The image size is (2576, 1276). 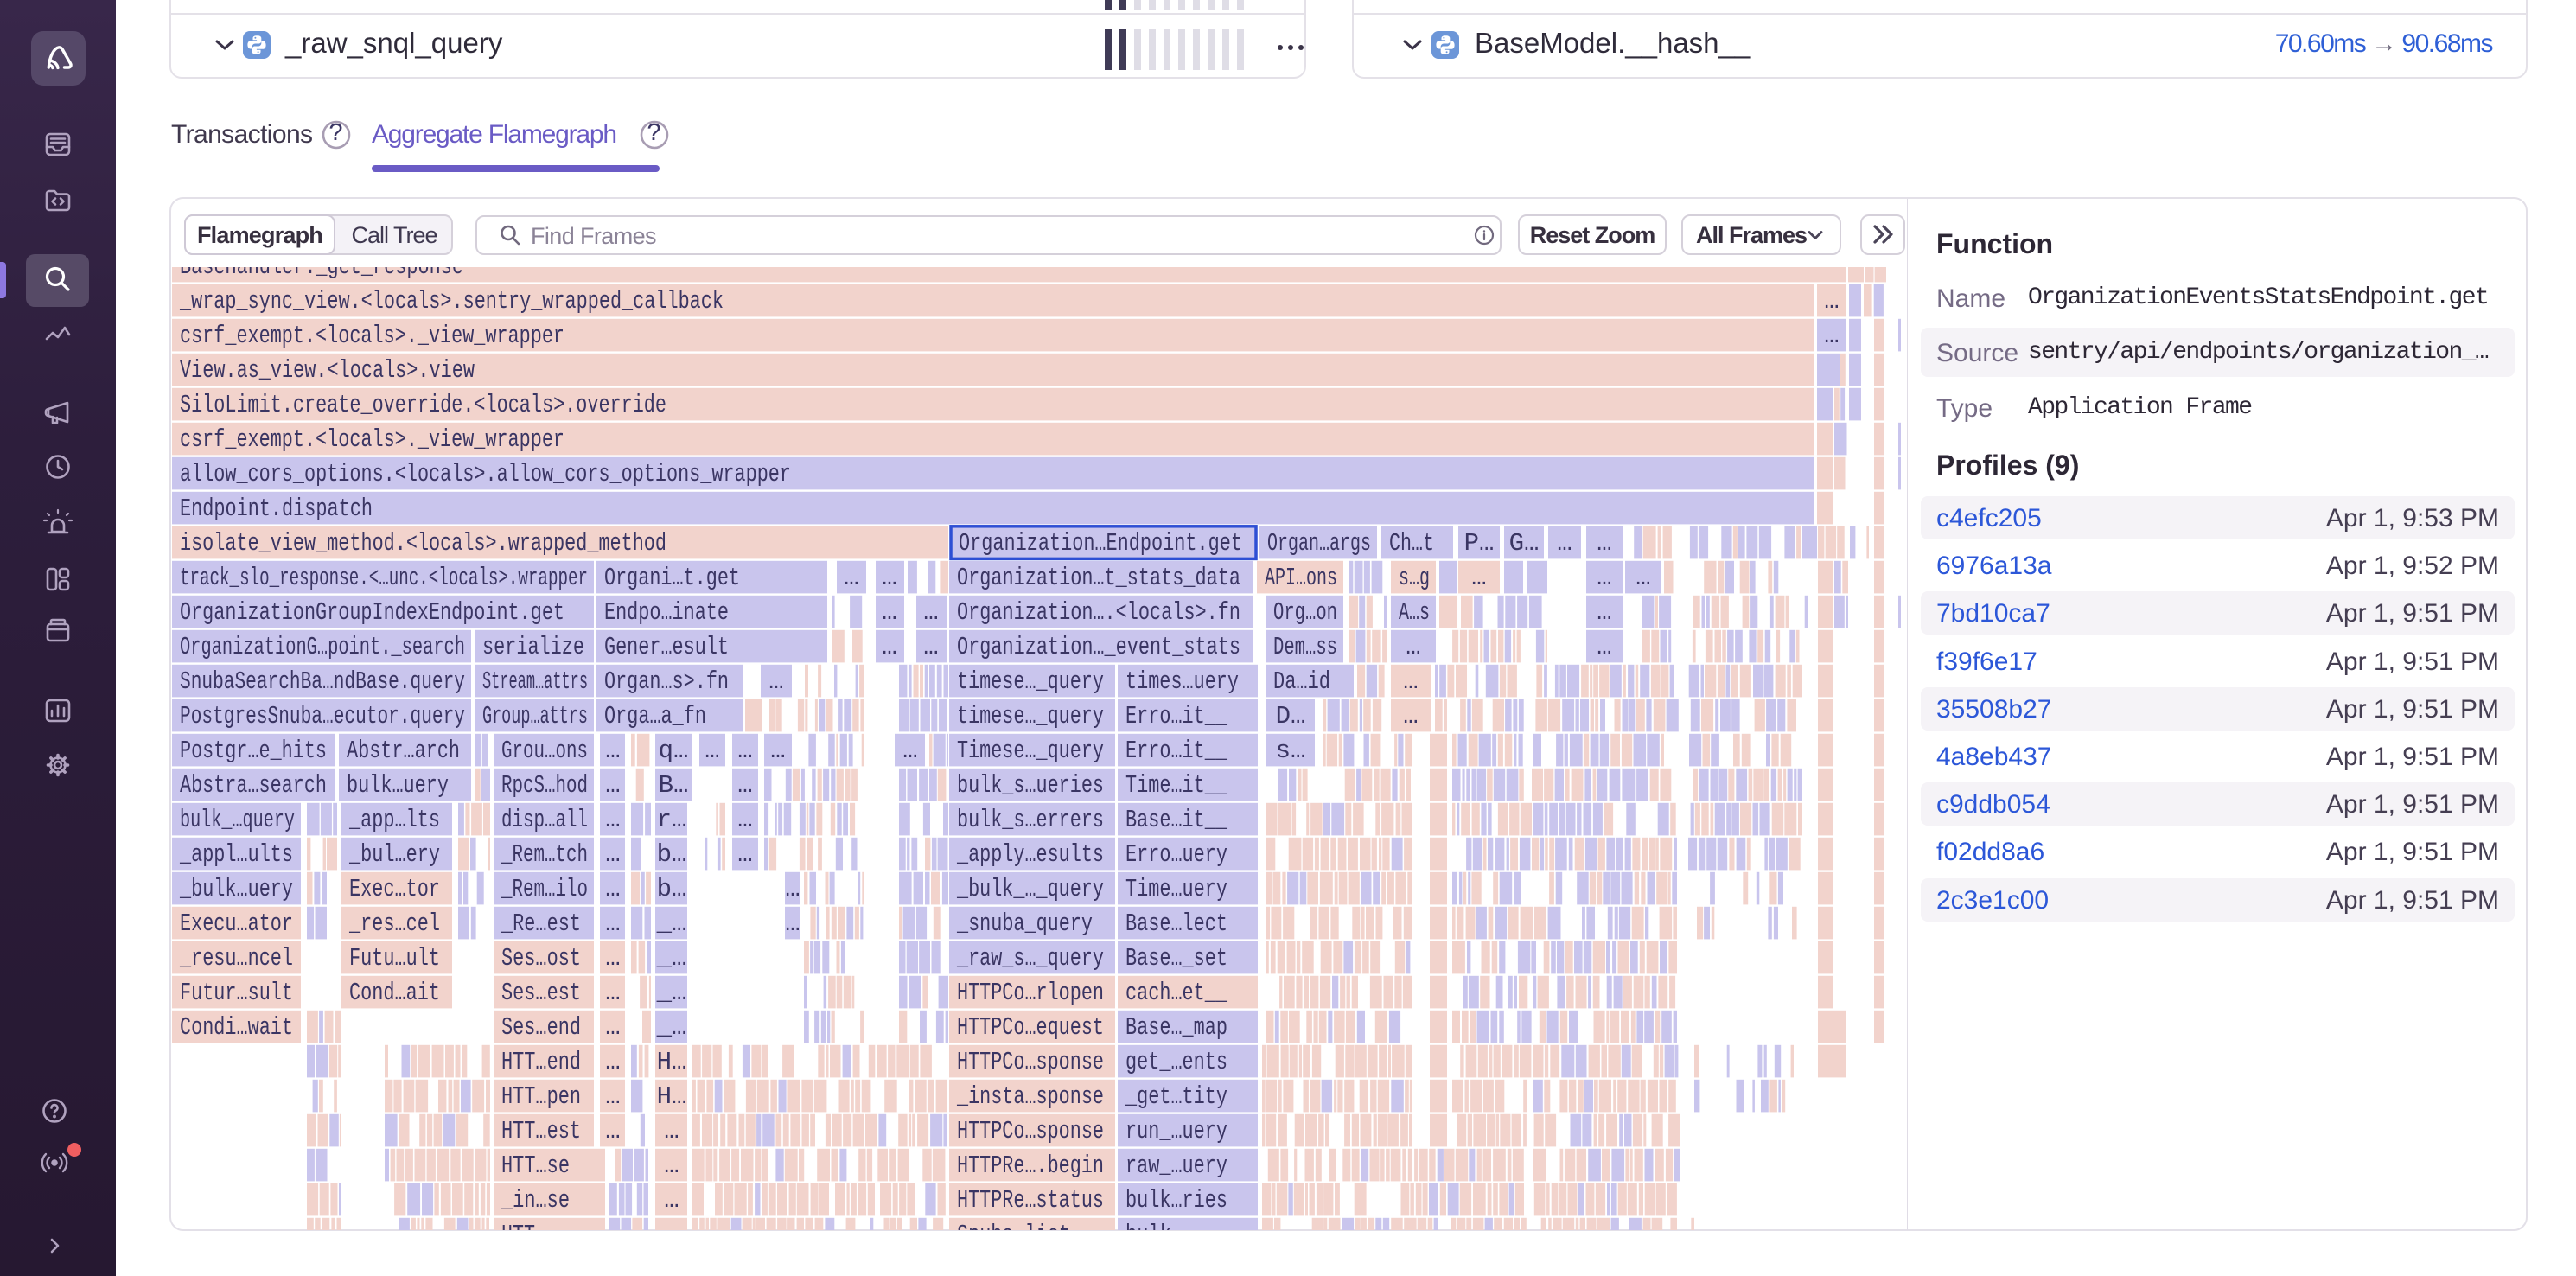 What do you see at coordinates (236, 923) in the screenshot?
I see `svg-text: Execu…ator` at bounding box center [236, 923].